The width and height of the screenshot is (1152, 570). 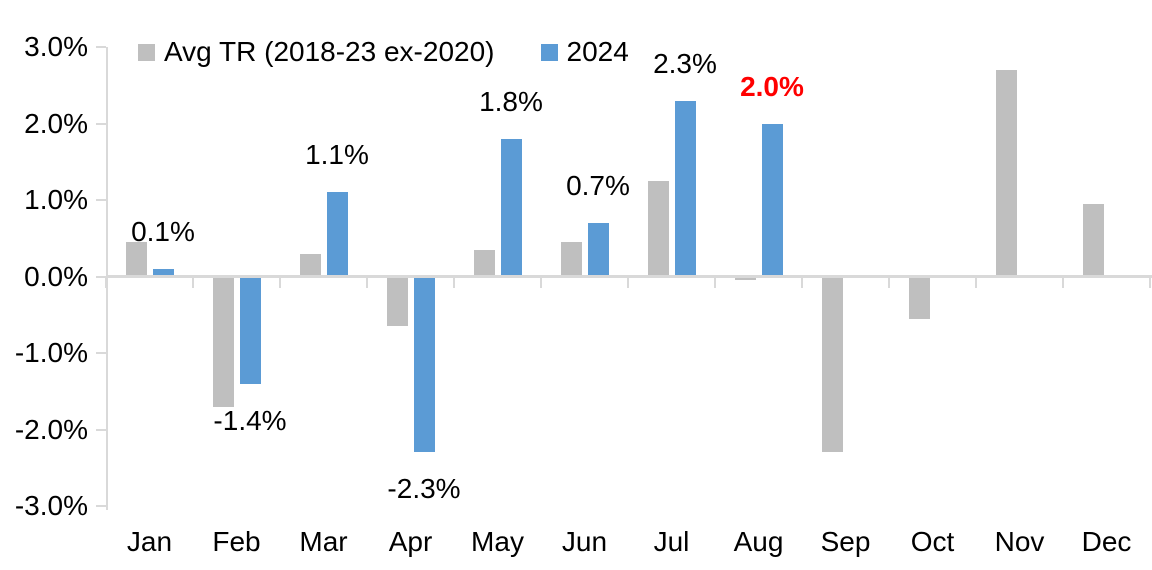 I want to click on y-axis-tick-label: 2.0%, so click(x=56, y=123).